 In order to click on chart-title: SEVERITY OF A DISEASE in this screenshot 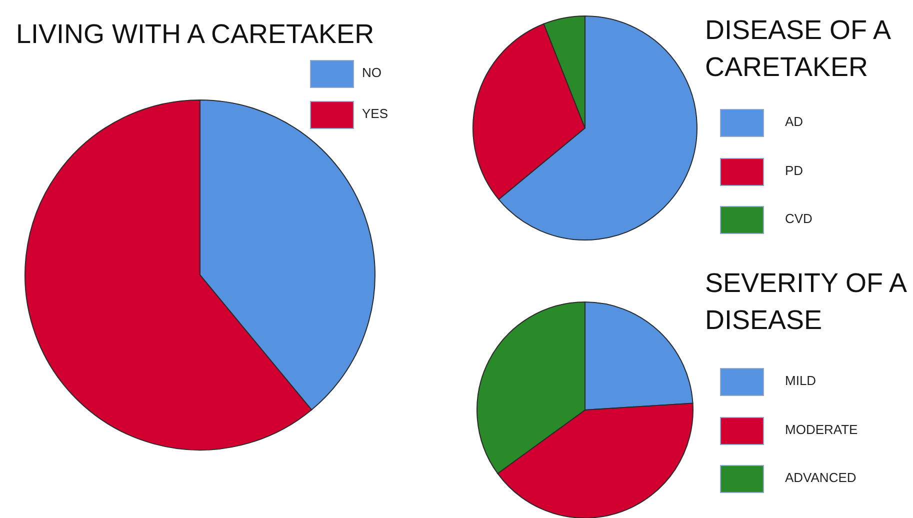, I will do `click(806, 302)`.